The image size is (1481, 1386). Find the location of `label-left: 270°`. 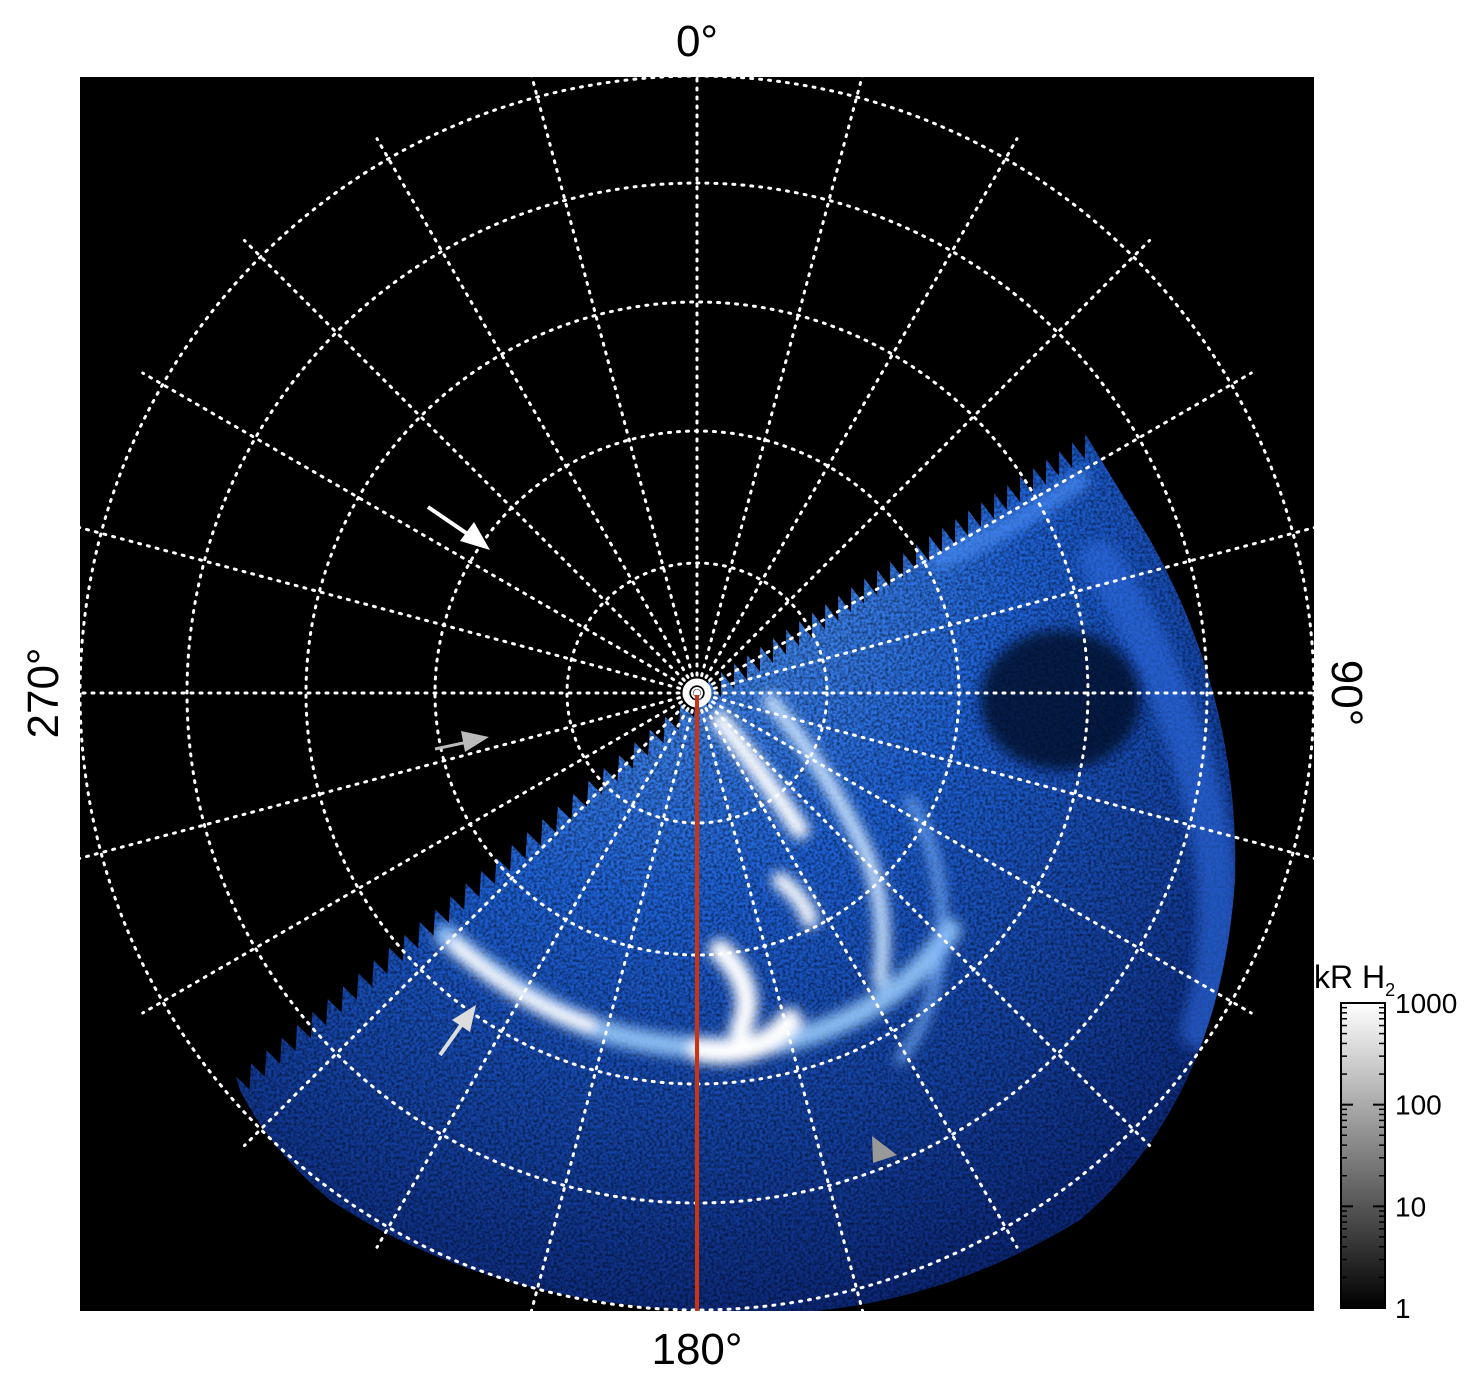

label-left: 270° is located at coordinates (43, 692).